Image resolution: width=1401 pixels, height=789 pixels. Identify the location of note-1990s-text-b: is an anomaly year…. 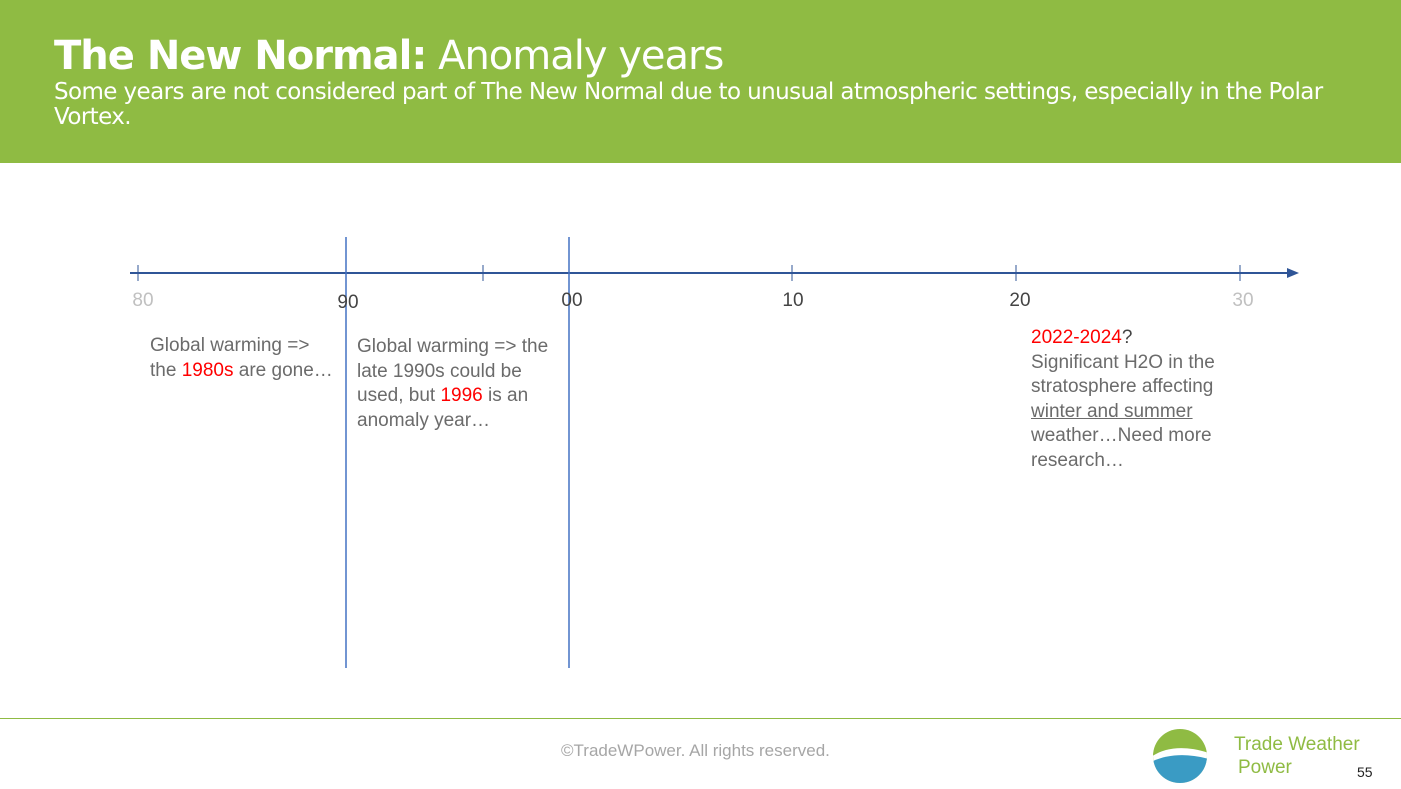
(443, 408).